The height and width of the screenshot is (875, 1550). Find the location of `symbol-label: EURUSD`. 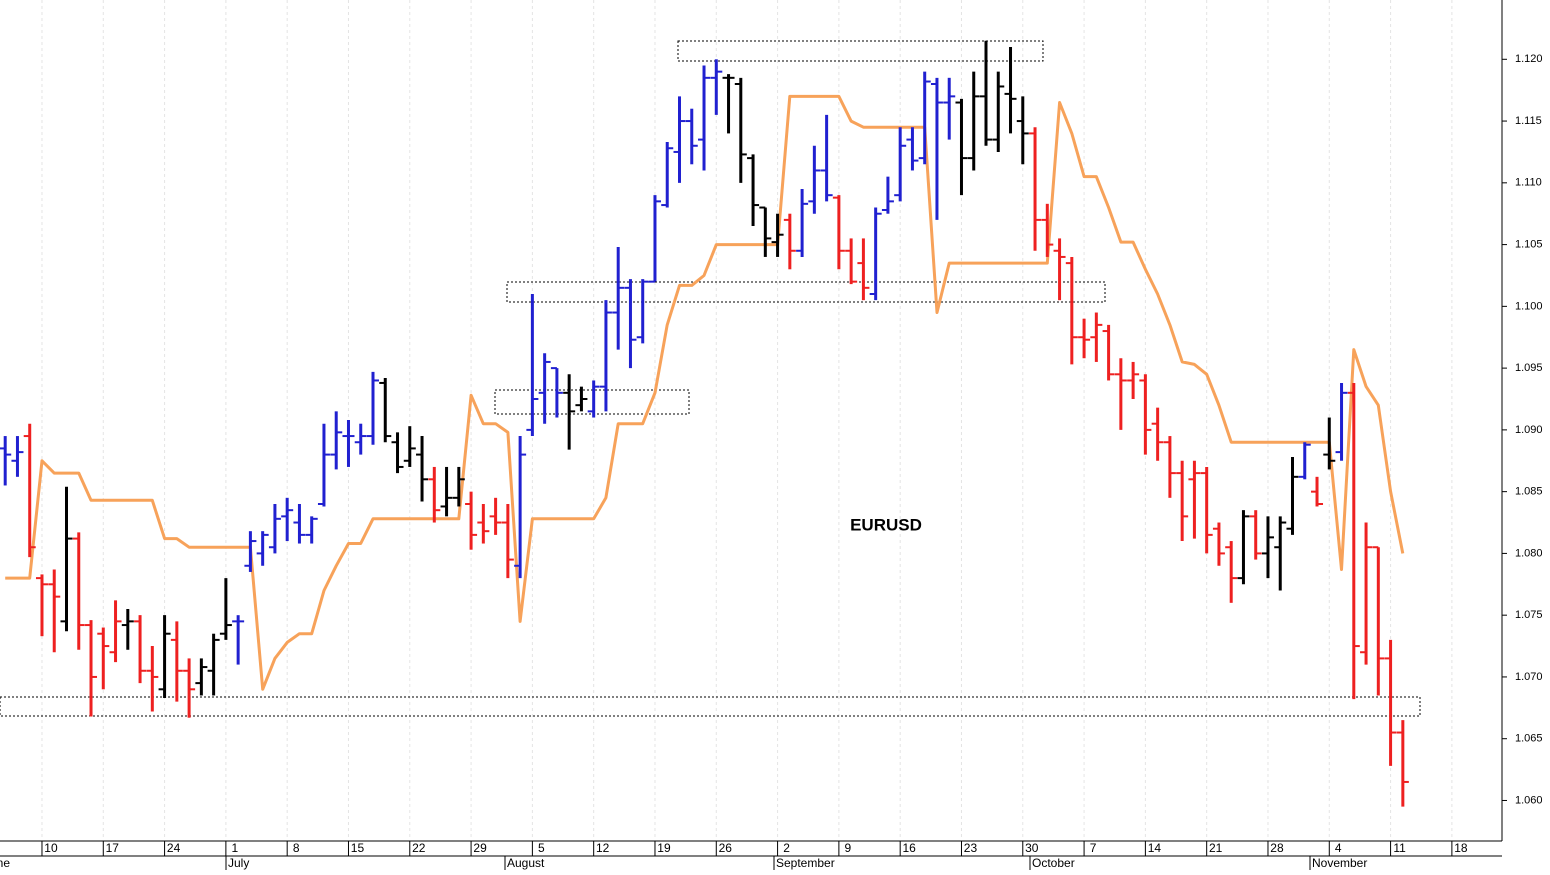

symbol-label: EURUSD is located at coordinates (886, 524).